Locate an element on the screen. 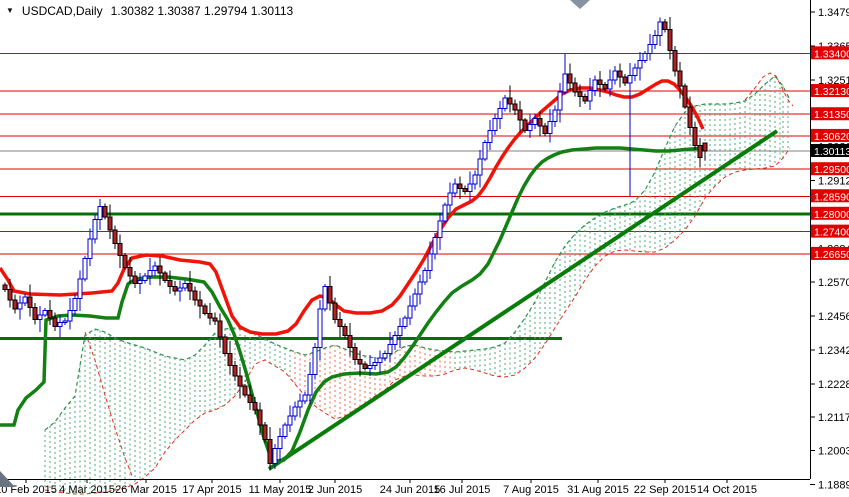  x-axis-label: 16 Jul 2015 is located at coordinates (462, 490).